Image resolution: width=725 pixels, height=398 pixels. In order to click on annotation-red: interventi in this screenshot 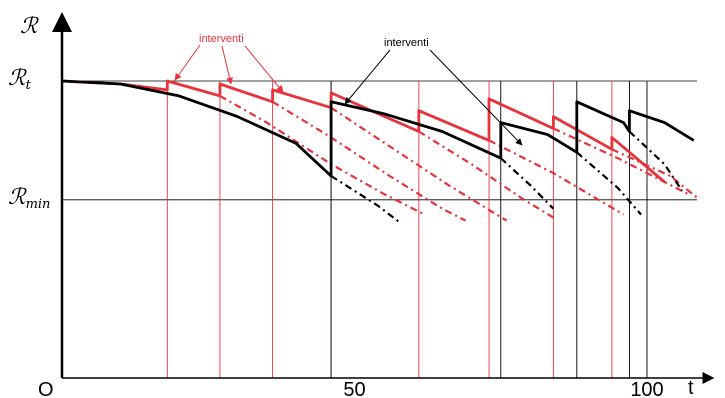, I will do `click(229, 63)`.